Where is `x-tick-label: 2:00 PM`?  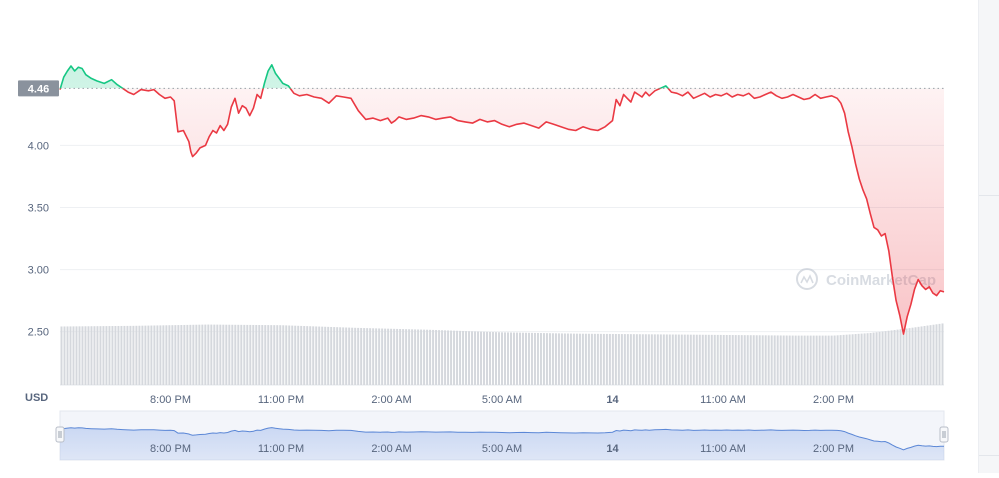
x-tick-label: 2:00 PM is located at coordinates (833, 400).